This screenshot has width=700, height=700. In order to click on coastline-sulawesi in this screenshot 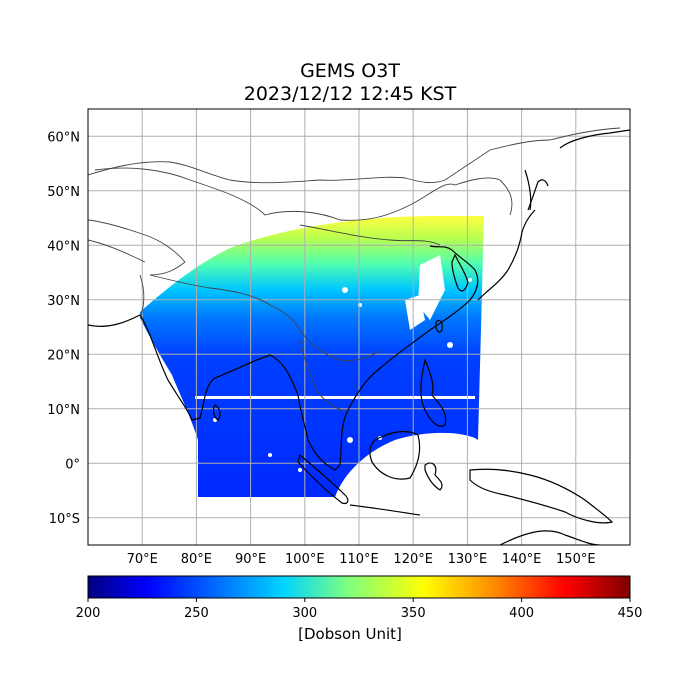, I will do `click(433, 476)`.